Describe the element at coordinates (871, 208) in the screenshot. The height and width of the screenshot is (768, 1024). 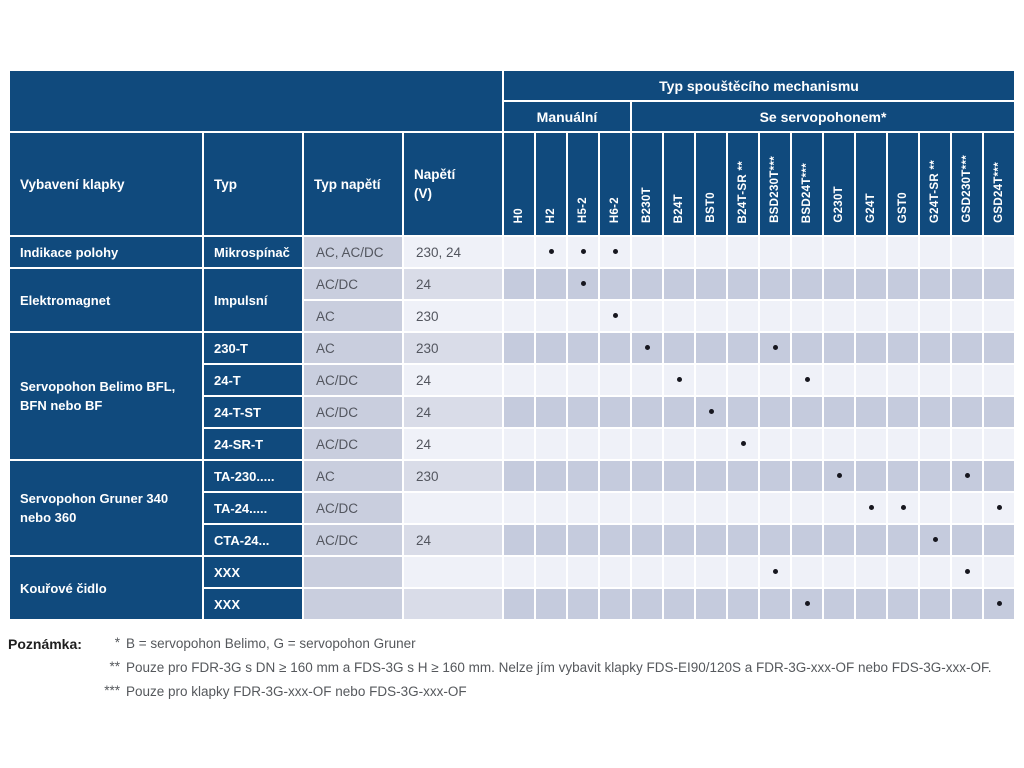
I see `mech-column-label: G24T` at that location.